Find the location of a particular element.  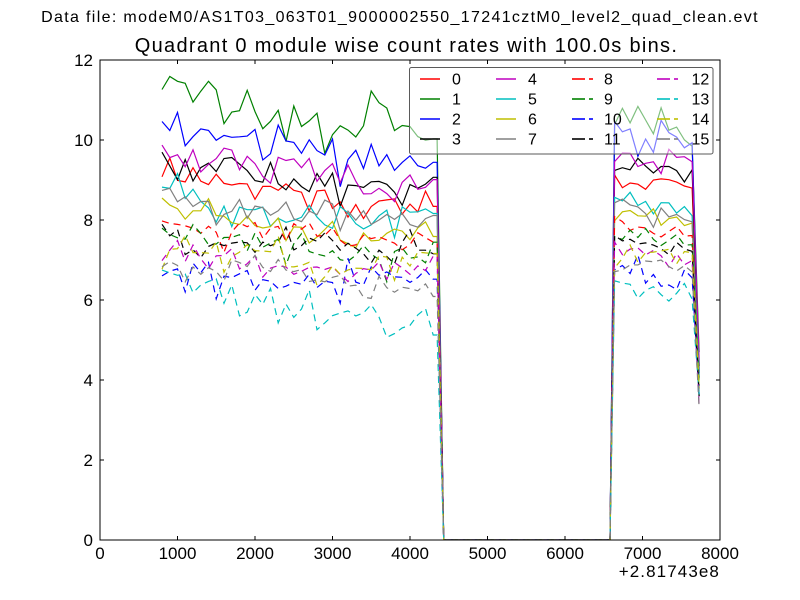

svg-text: 5000 is located at coordinates (488, 553).